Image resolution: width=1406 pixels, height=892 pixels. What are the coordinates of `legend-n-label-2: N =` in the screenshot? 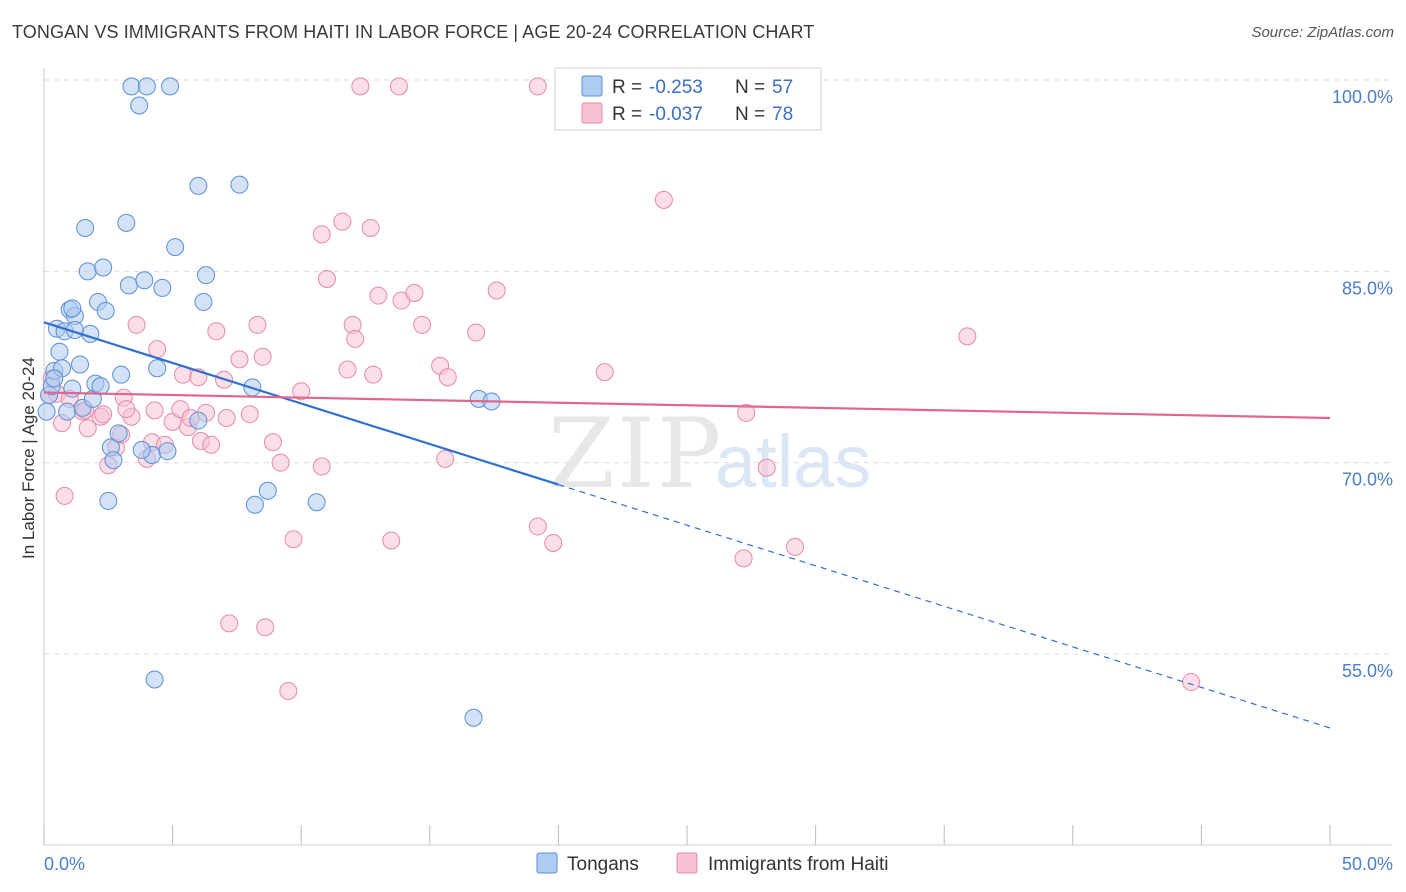 It's located at (750, 114).